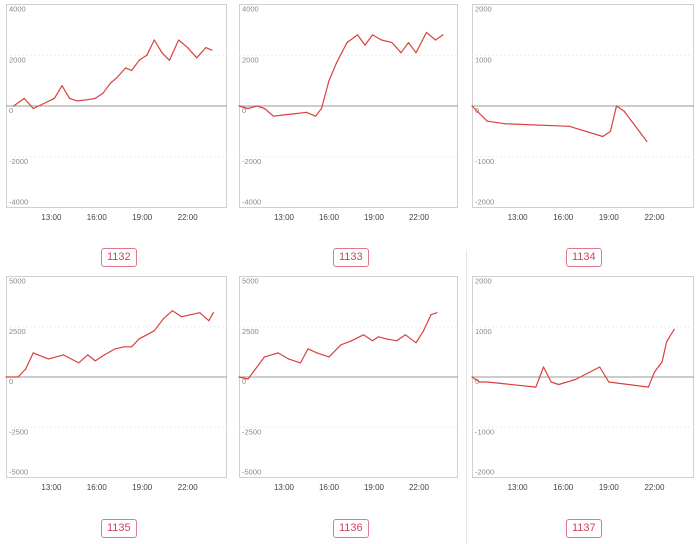 Image resolution: width=700 pixels, height=544 pixels. What do you see at coordinates (116, 113) in the screenshot?
I see `chart-svg: 4000 2000 0 -2000 -4000 13:00 16:00 19:00 22:00` at bounding box center [116, 113].